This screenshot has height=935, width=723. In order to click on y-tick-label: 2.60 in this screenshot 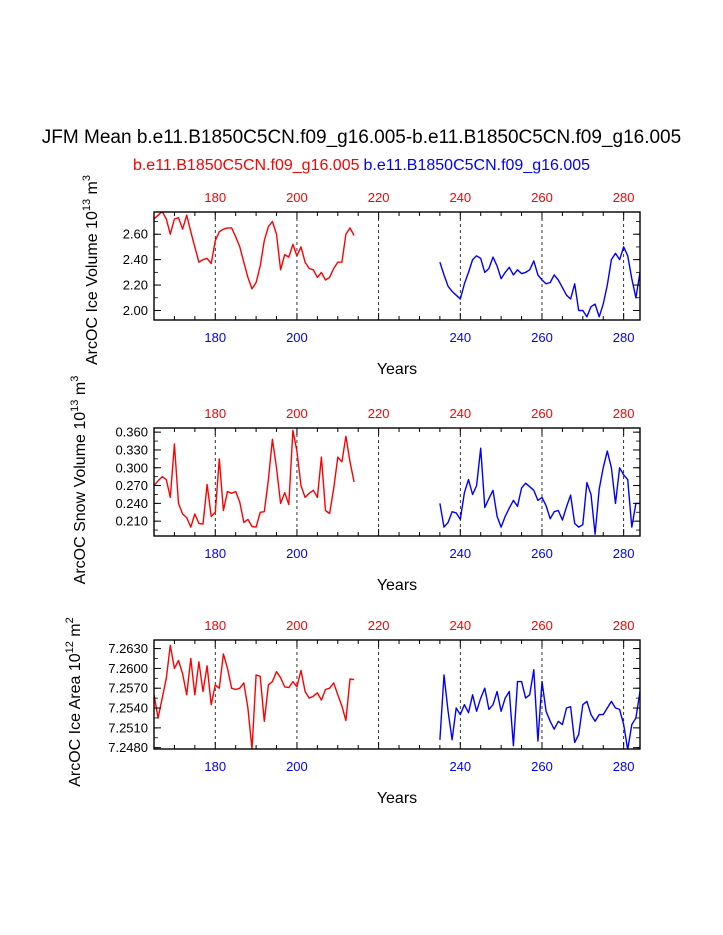, I will do `click(135, 234)`.